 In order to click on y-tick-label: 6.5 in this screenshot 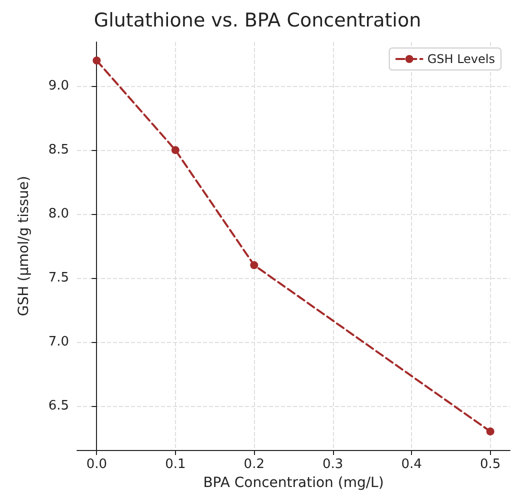, I will do `click(58, 406)`.